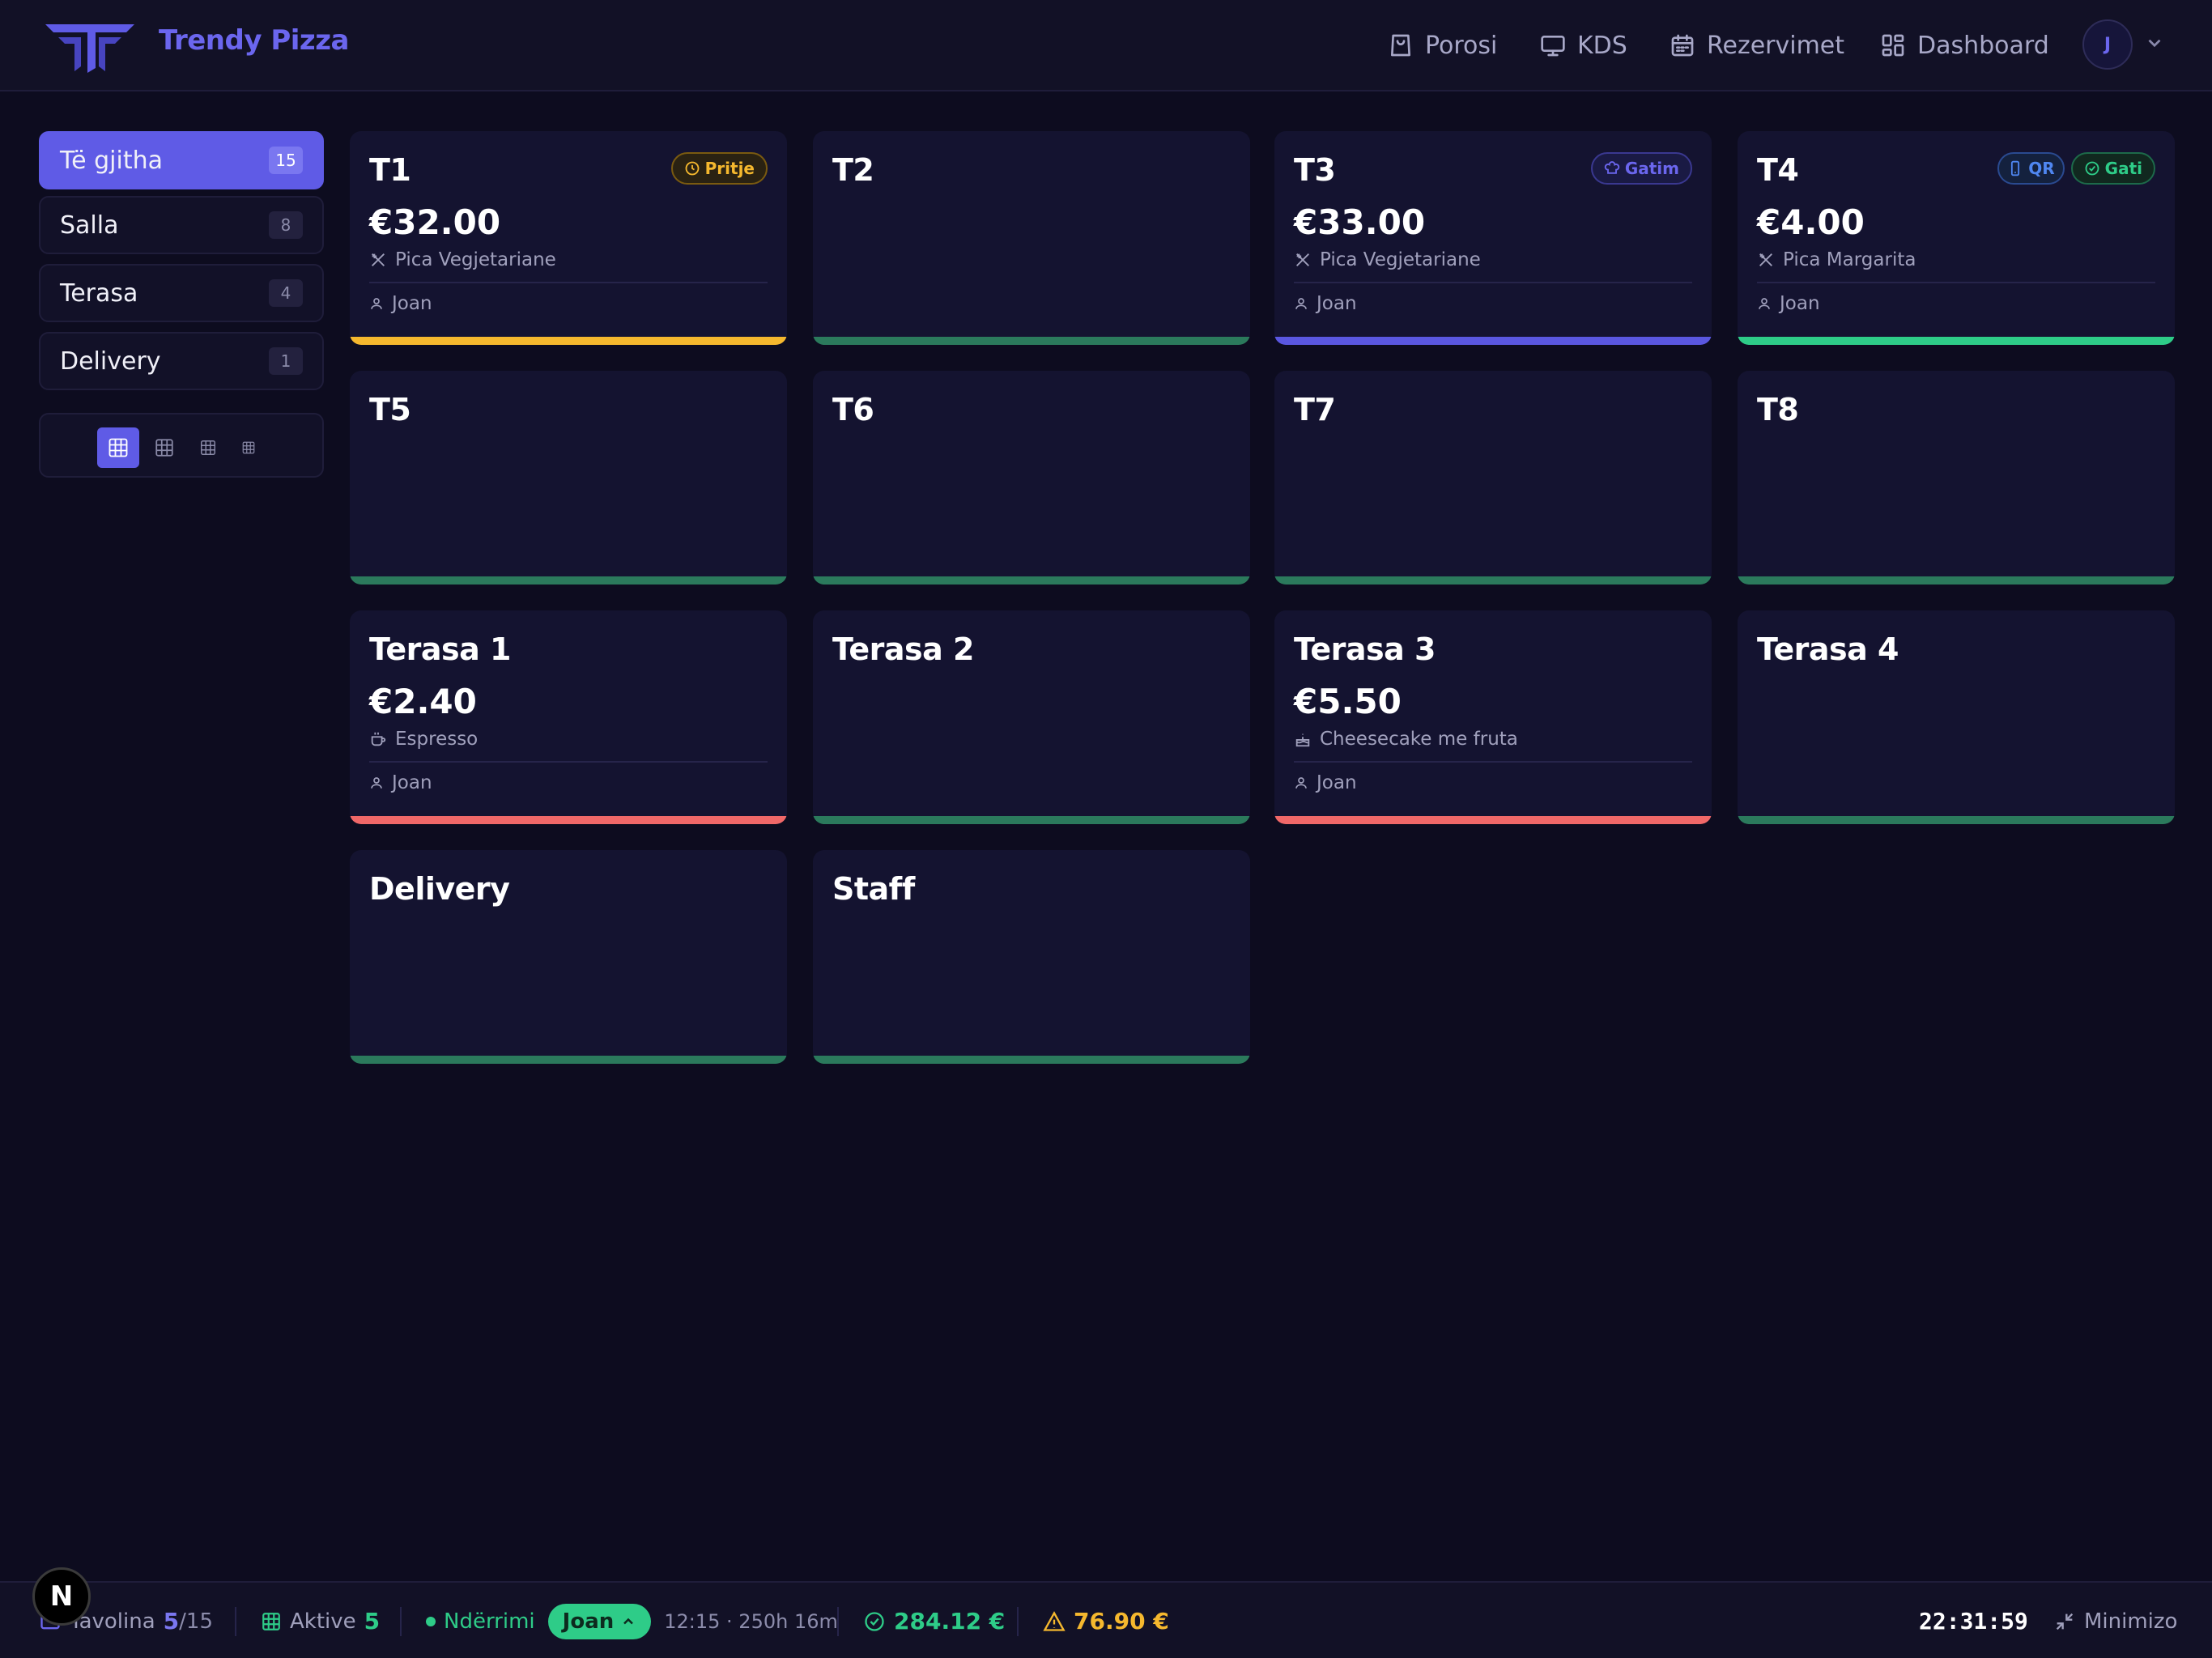  What do you see at coordinates (2065, 1621) in the screenshot?
I see `minimize-arrows-icon` at bounding box center [2065, 1621].